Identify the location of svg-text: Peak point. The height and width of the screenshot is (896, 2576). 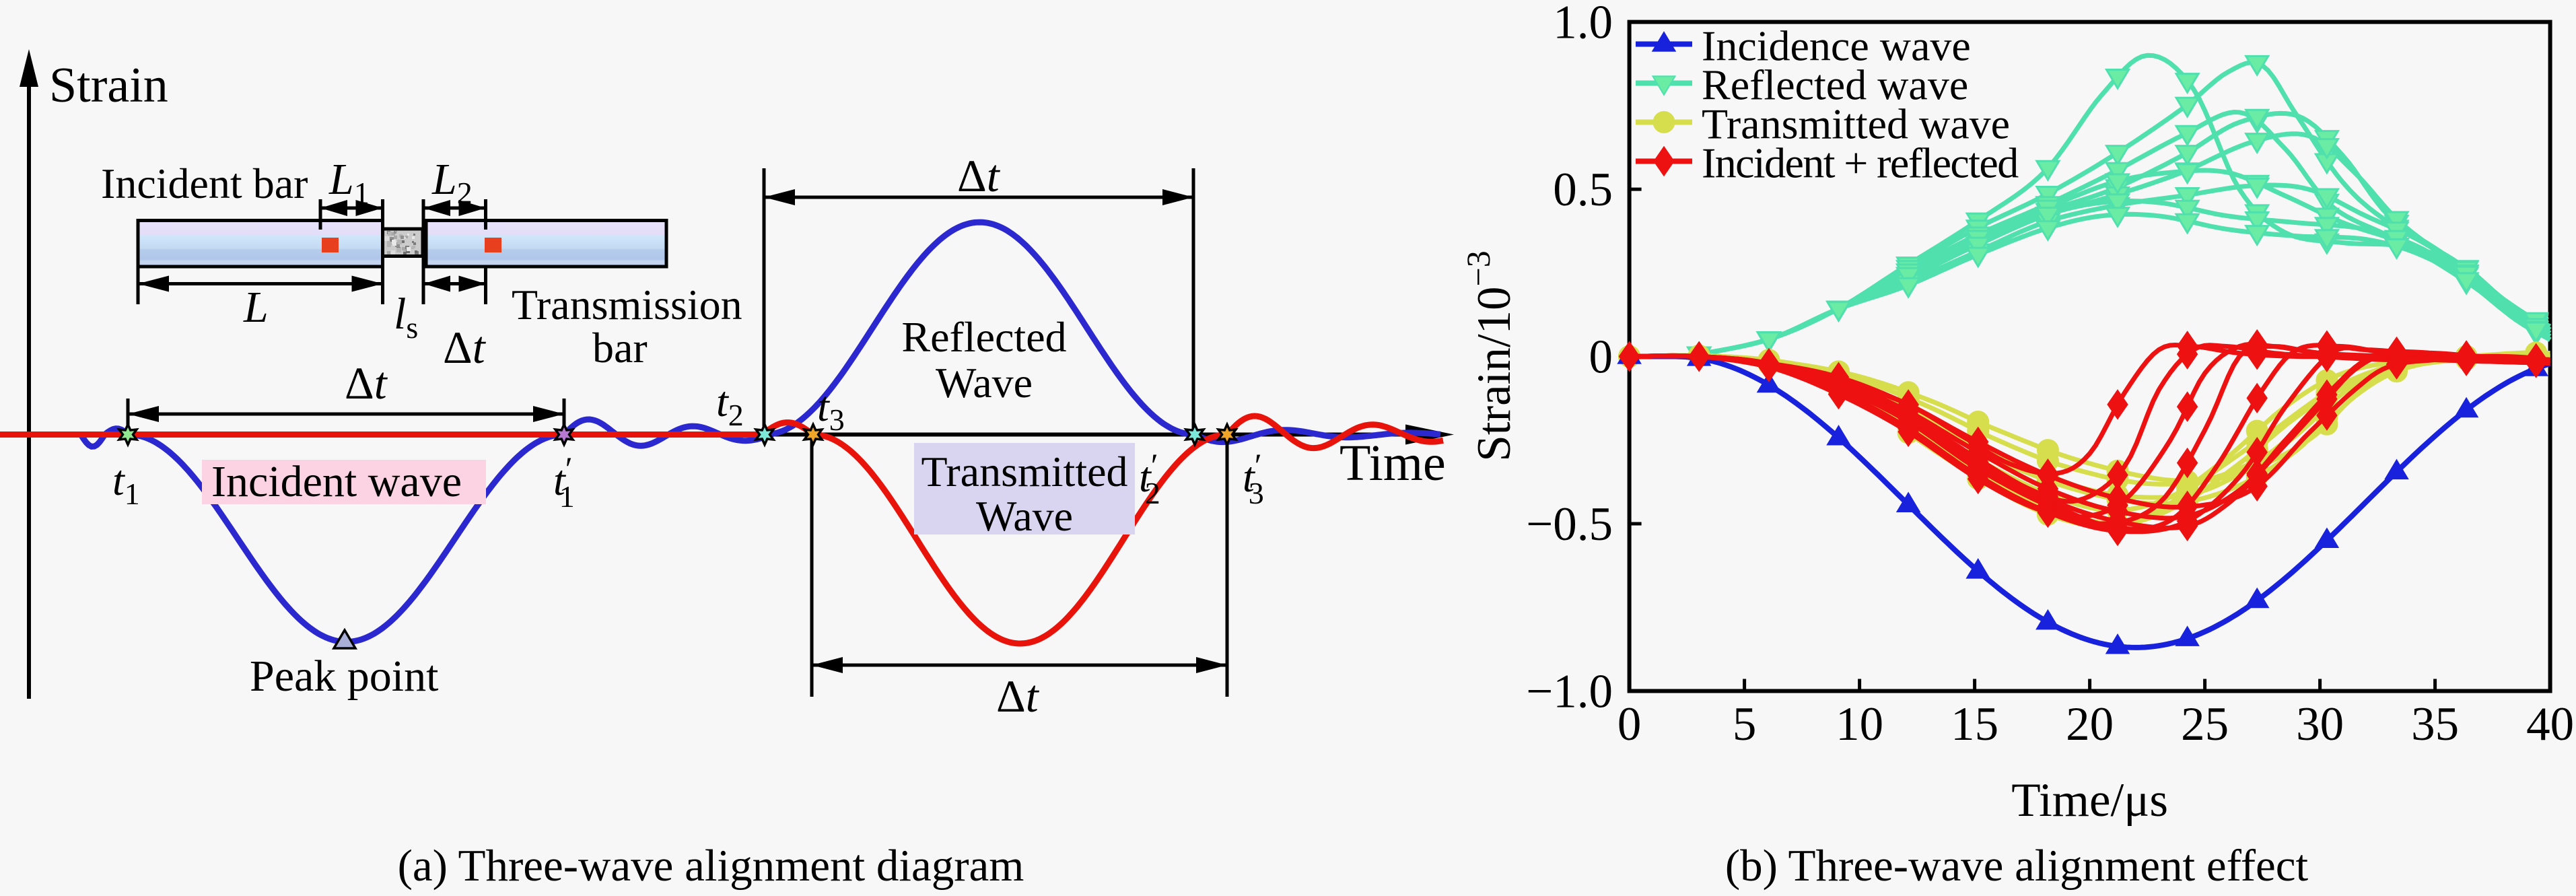
(344, 676).